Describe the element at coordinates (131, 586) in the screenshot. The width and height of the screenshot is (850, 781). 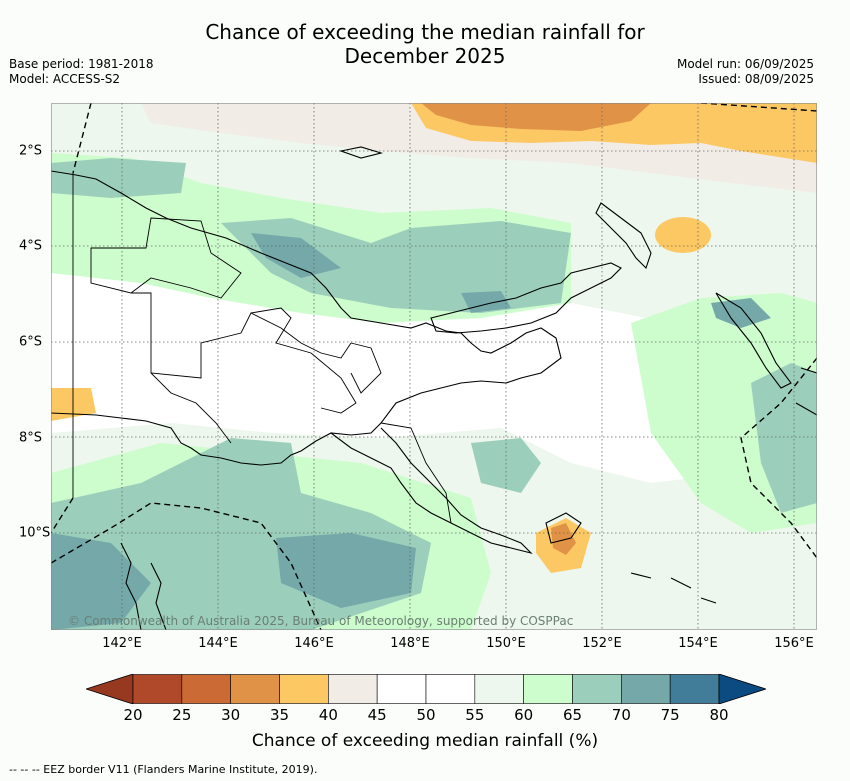
I see `coast-torres` at that location.